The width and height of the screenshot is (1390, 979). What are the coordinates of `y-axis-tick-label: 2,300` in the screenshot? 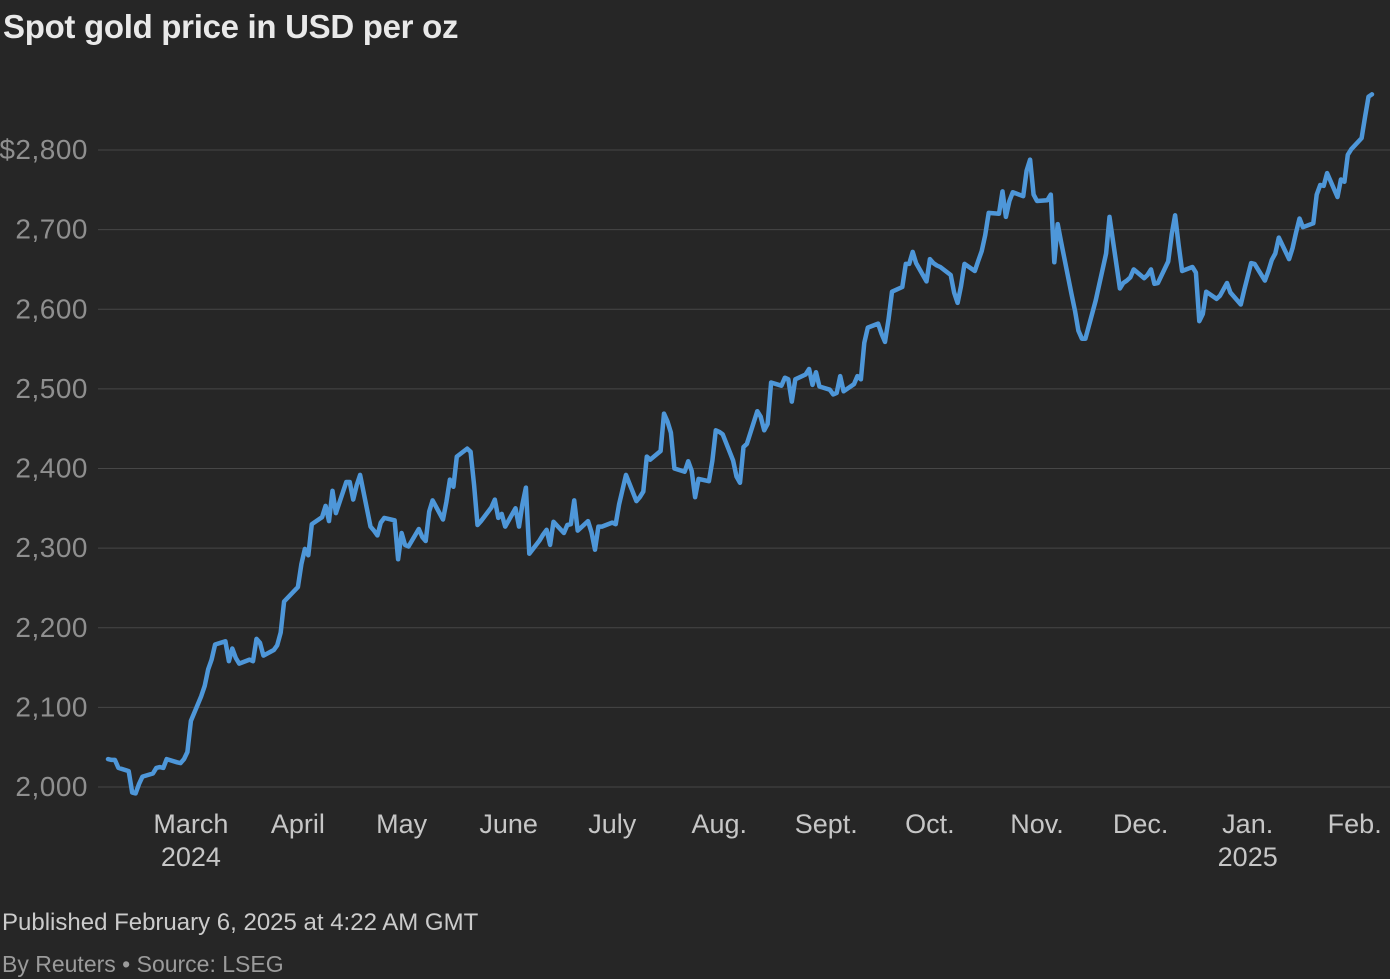 It's located at (51, 547).